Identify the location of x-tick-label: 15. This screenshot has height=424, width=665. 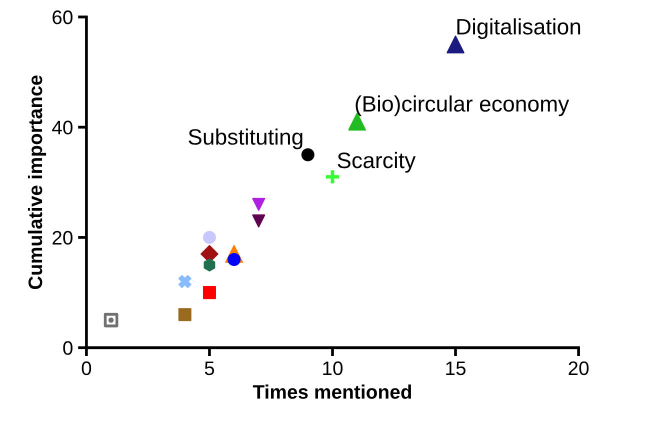
(456, 369).